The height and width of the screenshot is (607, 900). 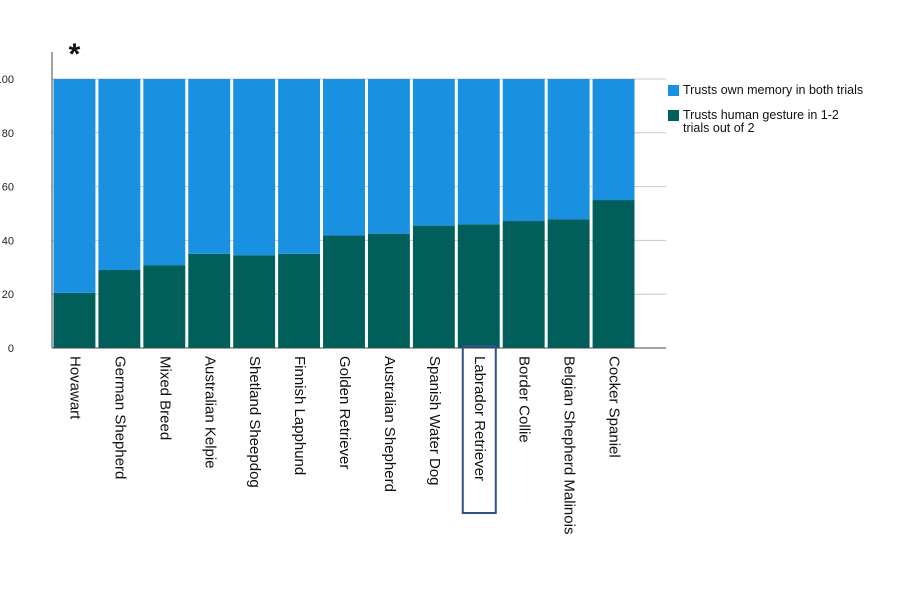 What do you see at coordinates (74, 186) in the screenshot?
I see `bar-memory-hovawart` at bounding box center [74, 186].